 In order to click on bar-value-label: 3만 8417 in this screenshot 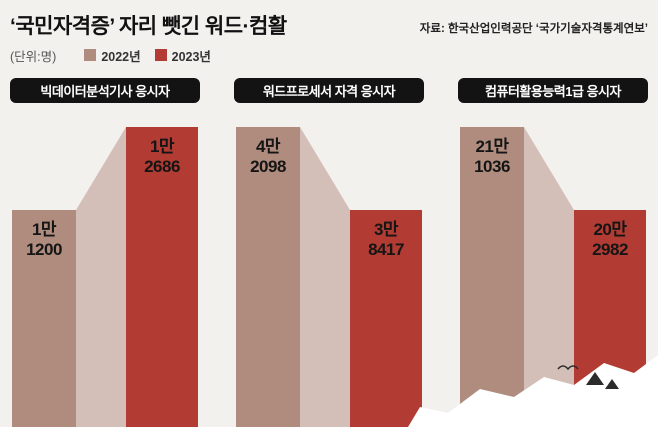, I will do `click(386, 239)`.